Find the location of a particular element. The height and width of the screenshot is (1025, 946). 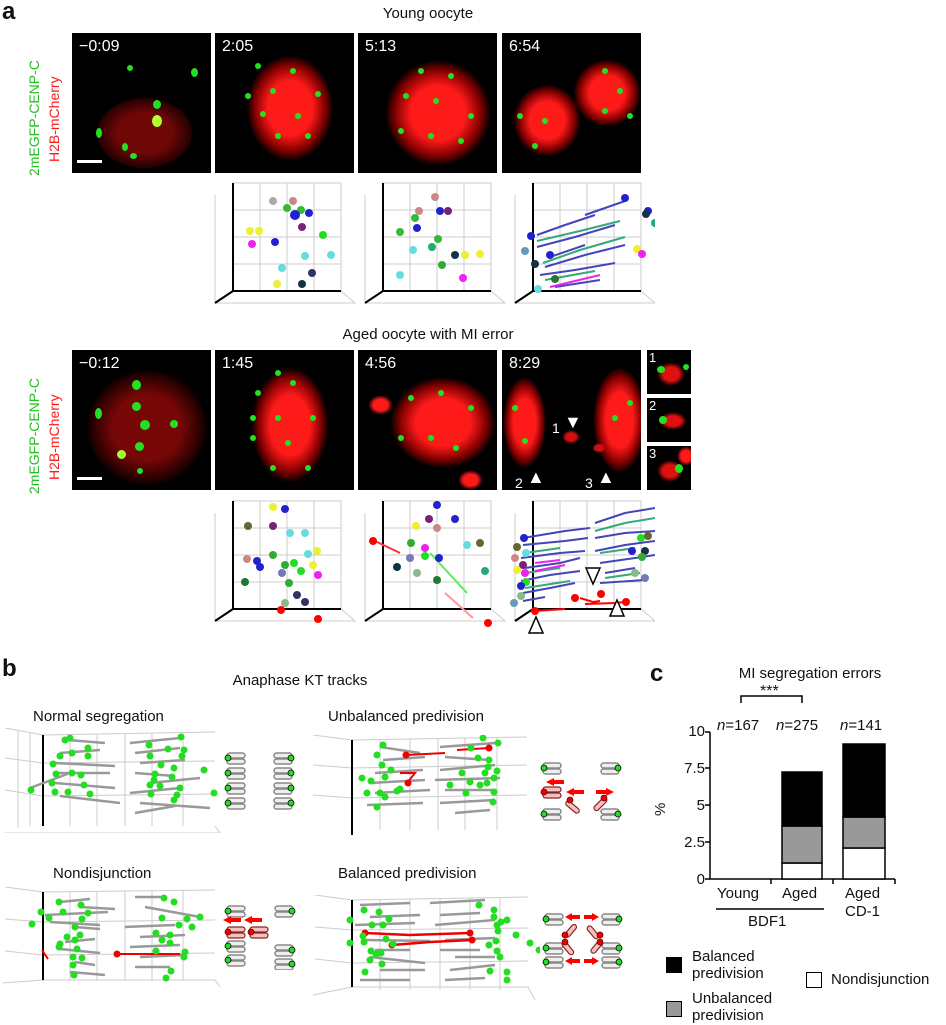

chart-title: MI segregation errors is located at coordinates (810, 673).